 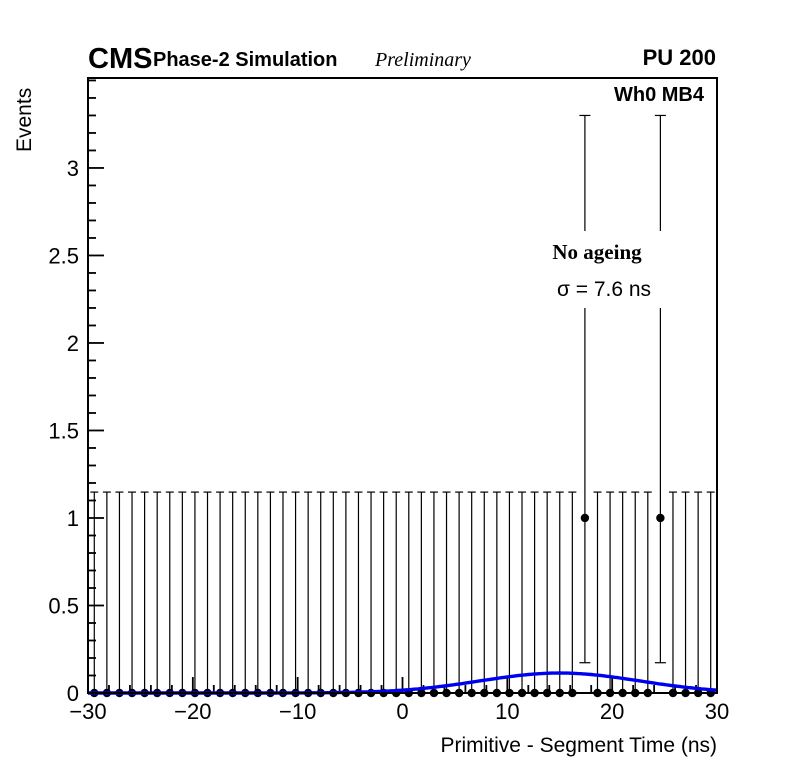 What do you see at coordinates (120, 59) in the screenshot?
I see `cms-logo-label: CMS` at bounding box center [120, 59].